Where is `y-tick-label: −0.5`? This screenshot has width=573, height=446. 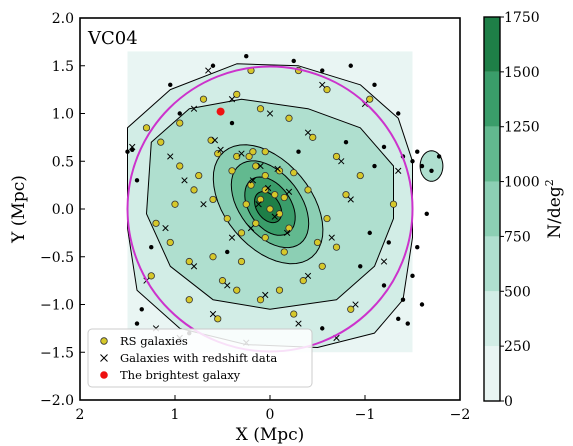 y-tick-label: −0.5 is located at coordinates (57, 258).